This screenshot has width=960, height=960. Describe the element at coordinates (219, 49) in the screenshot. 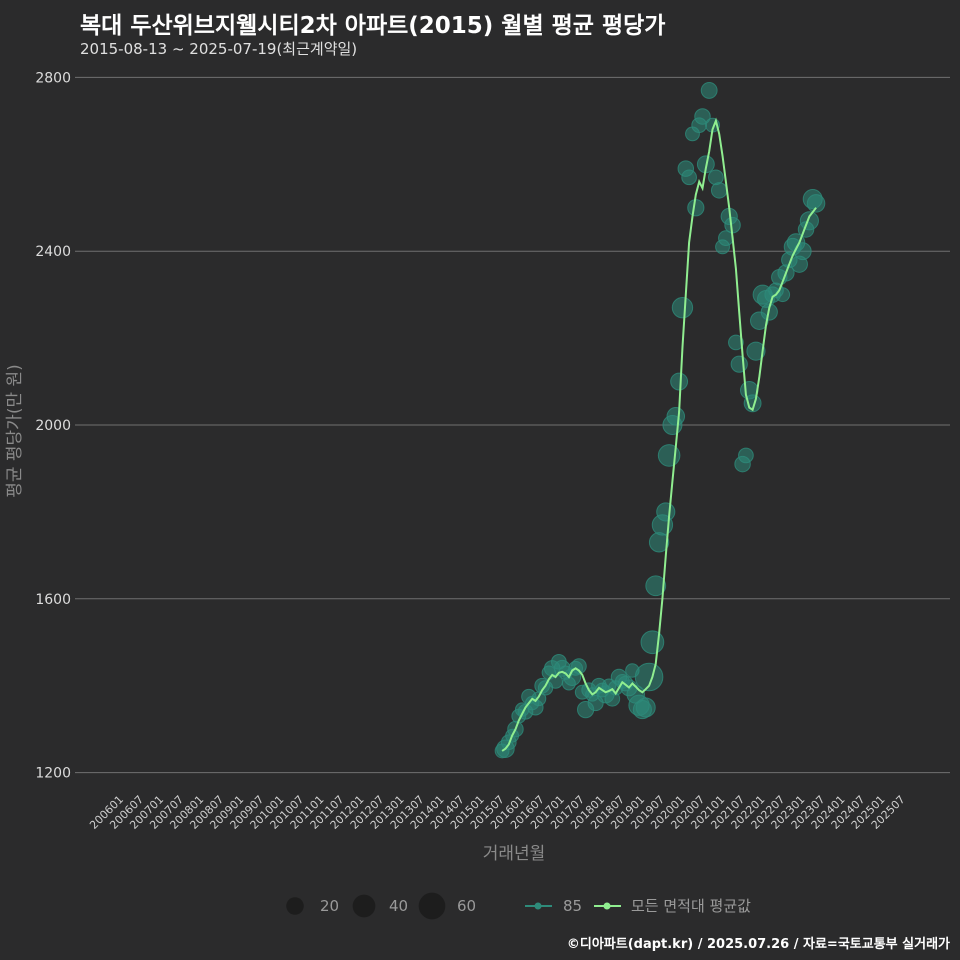

I see `chart-subtitle: 2015-08-13 ~ 2025-07-19(최근계약일)` at that location.